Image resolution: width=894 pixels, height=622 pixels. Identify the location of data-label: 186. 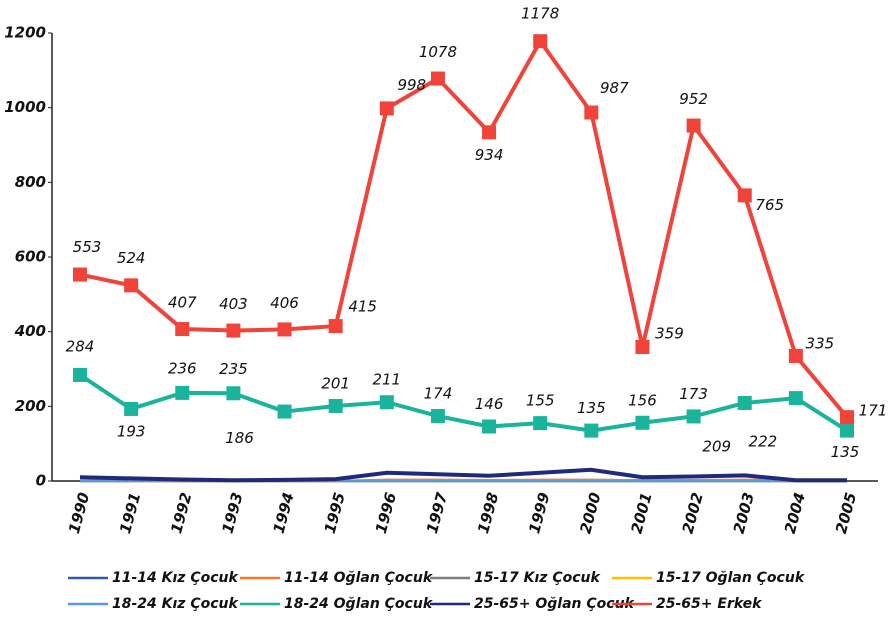
(239, 438).